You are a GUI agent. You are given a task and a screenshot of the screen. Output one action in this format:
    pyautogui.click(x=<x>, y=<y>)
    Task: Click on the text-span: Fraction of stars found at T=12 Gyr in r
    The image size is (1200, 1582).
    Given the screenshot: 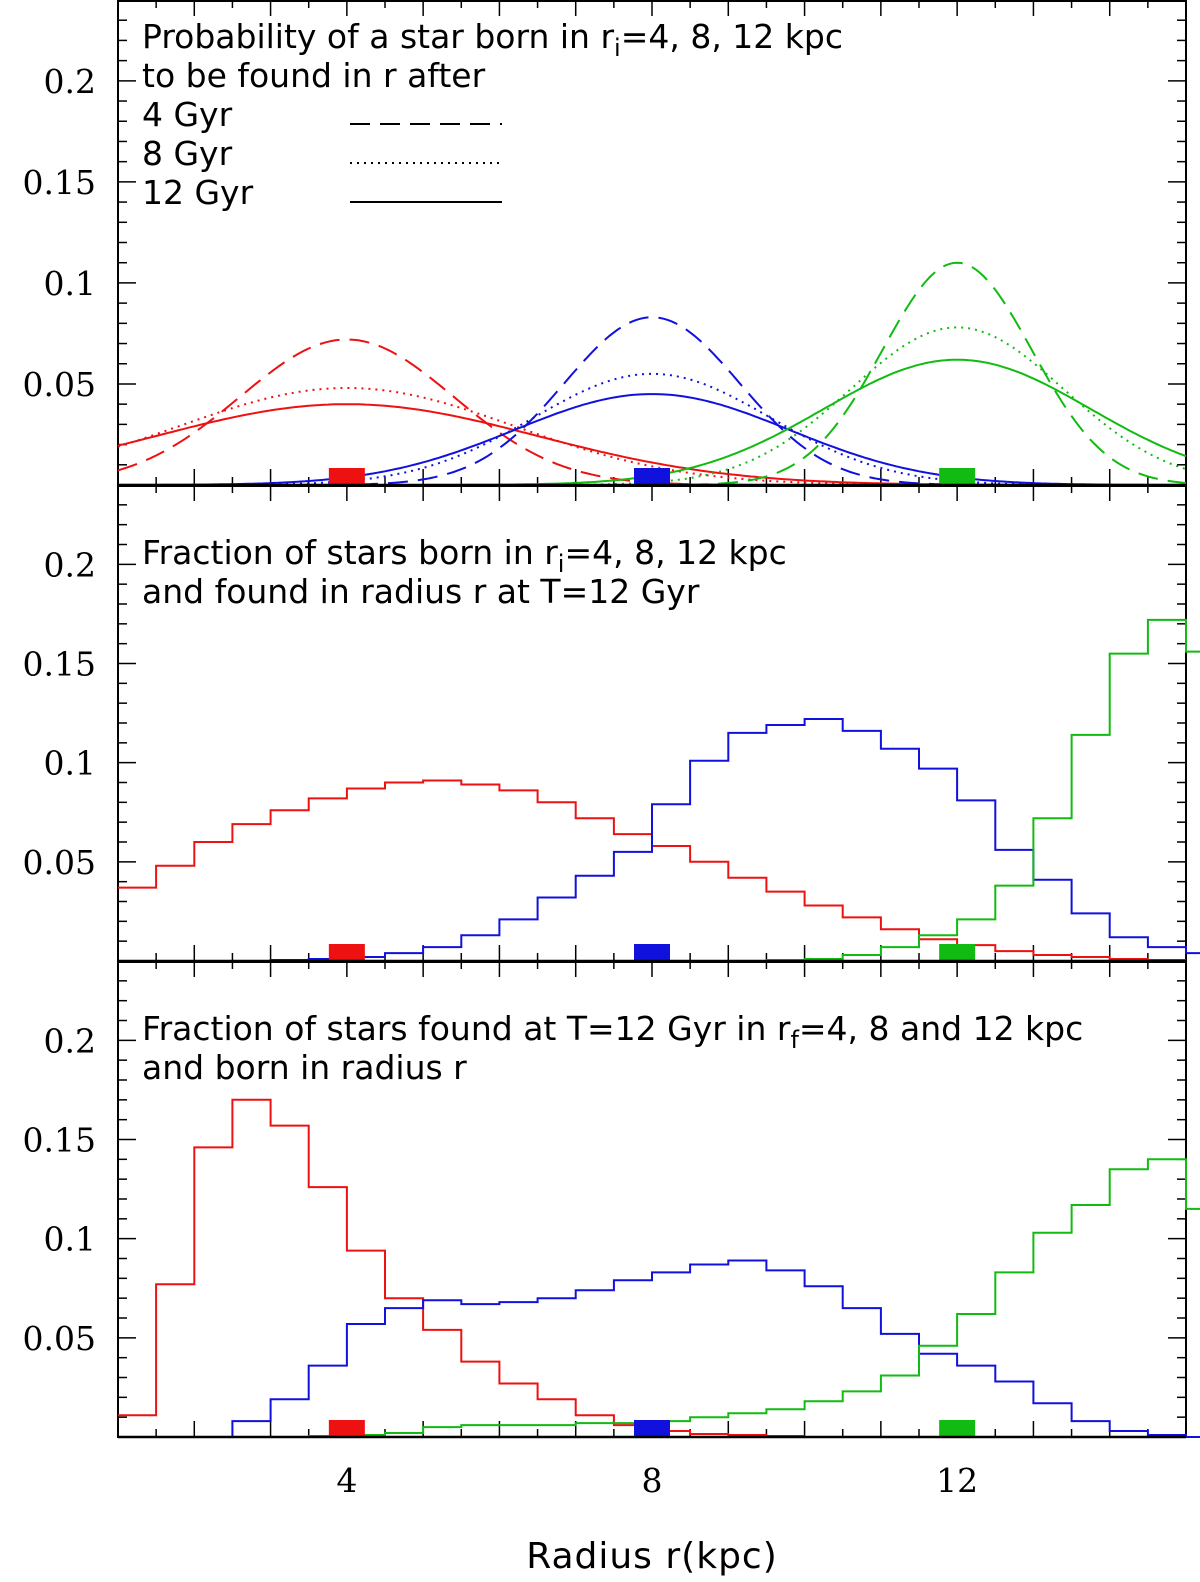 What is the action you would take?
    pyautogui.click(x=466, y=1028)
    